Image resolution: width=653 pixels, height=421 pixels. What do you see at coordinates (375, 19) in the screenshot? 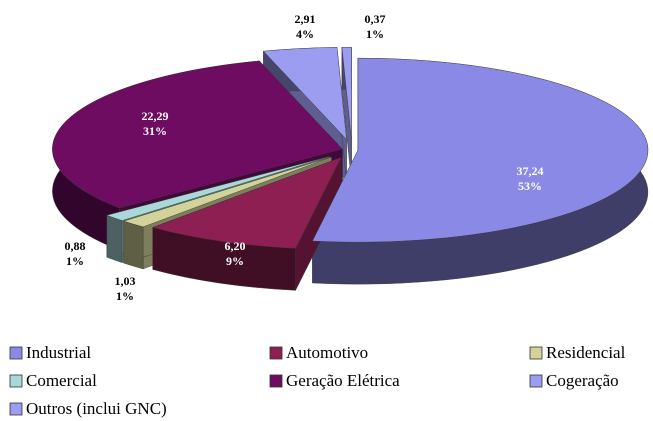
I see `data-label: 0,37` at bounding box center [375, 19].